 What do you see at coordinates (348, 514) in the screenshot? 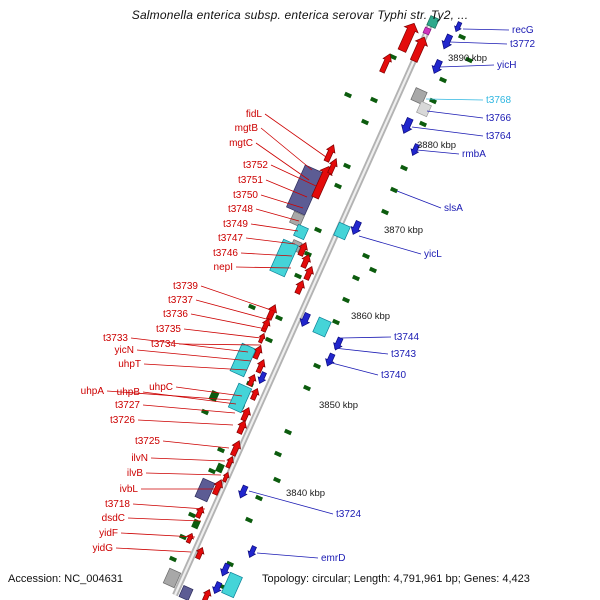
I see `gene-label: t3724` at bounding box center [348, 514].